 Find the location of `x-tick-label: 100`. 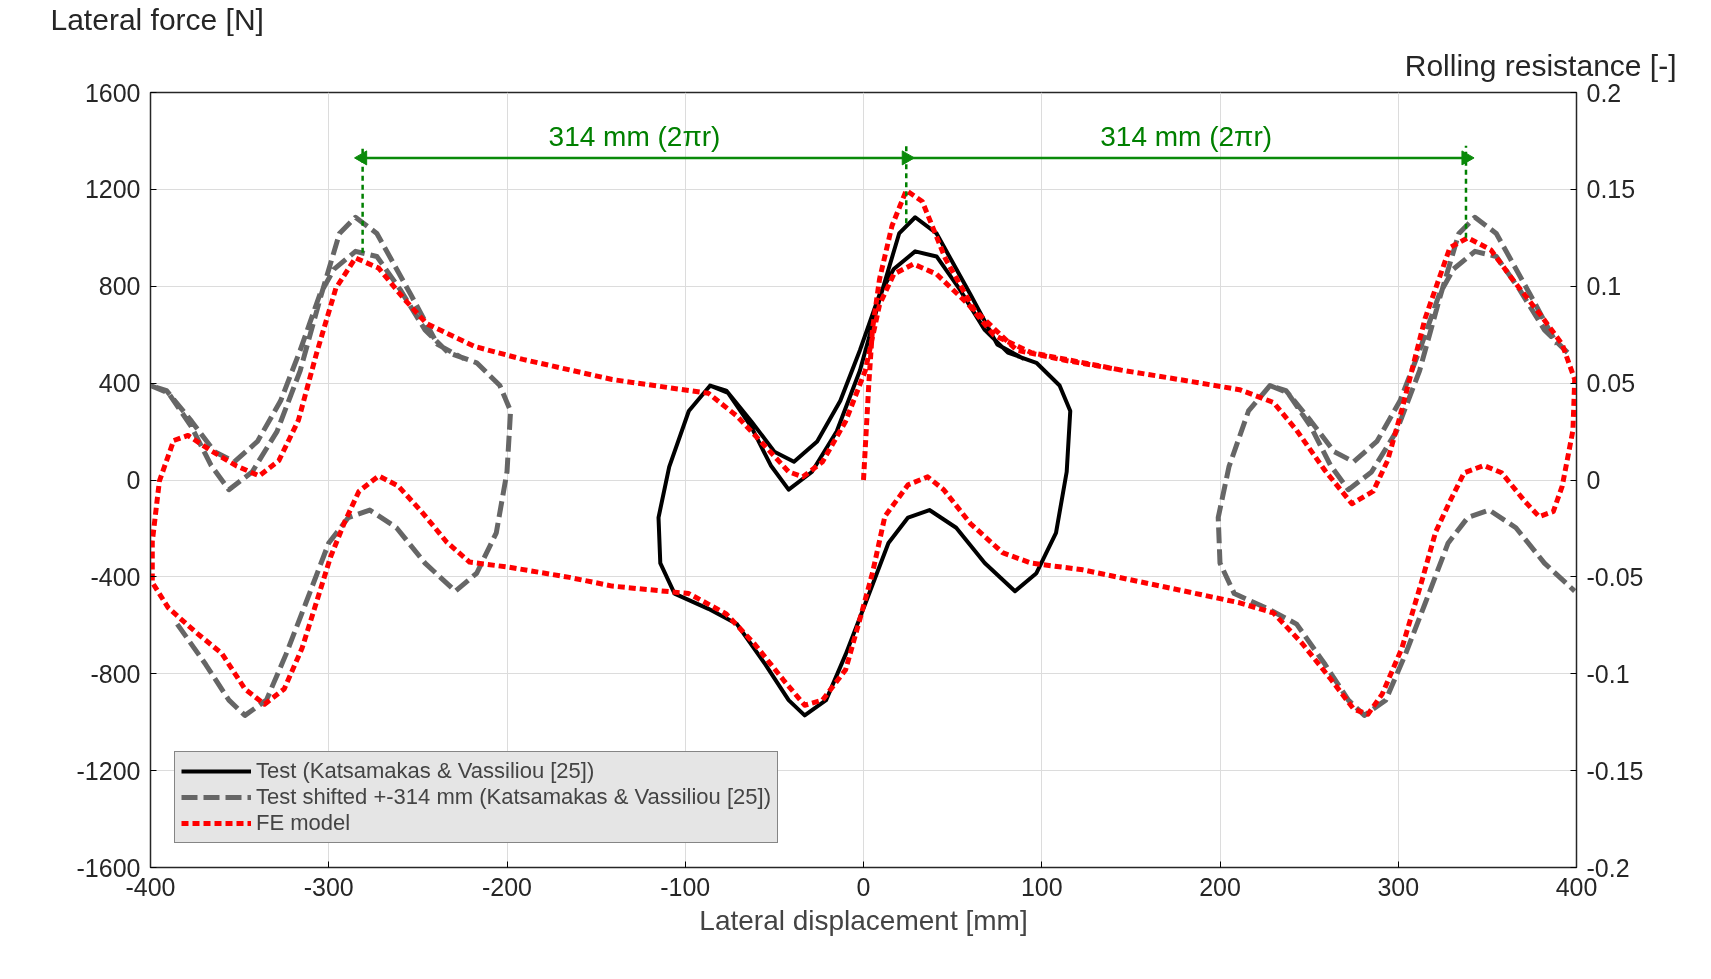

x-tick-label: 100 is located at coordinates (1041, 886).